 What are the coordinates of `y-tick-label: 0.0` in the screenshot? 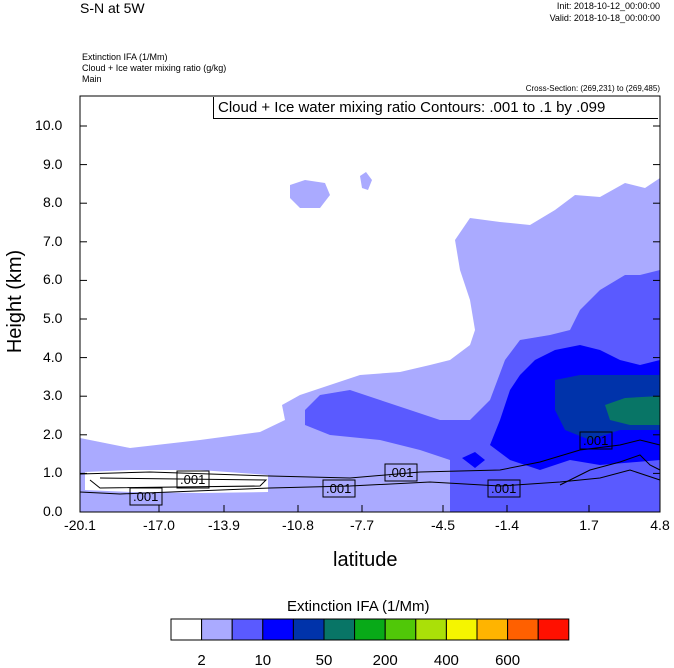 It's located at (53, 511).